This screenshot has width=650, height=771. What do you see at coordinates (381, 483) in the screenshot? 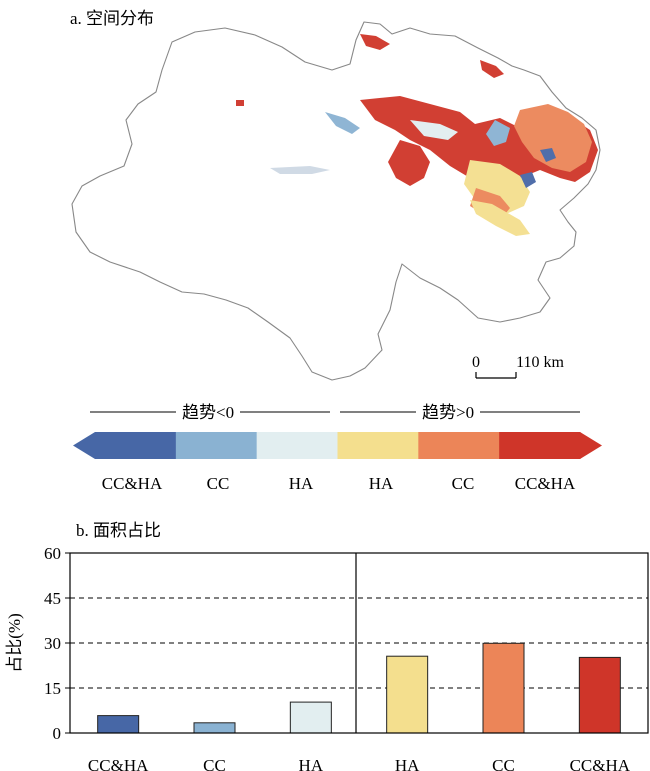
I see `legend-label-pos-ha: HA` at bounding box center [381, 483].